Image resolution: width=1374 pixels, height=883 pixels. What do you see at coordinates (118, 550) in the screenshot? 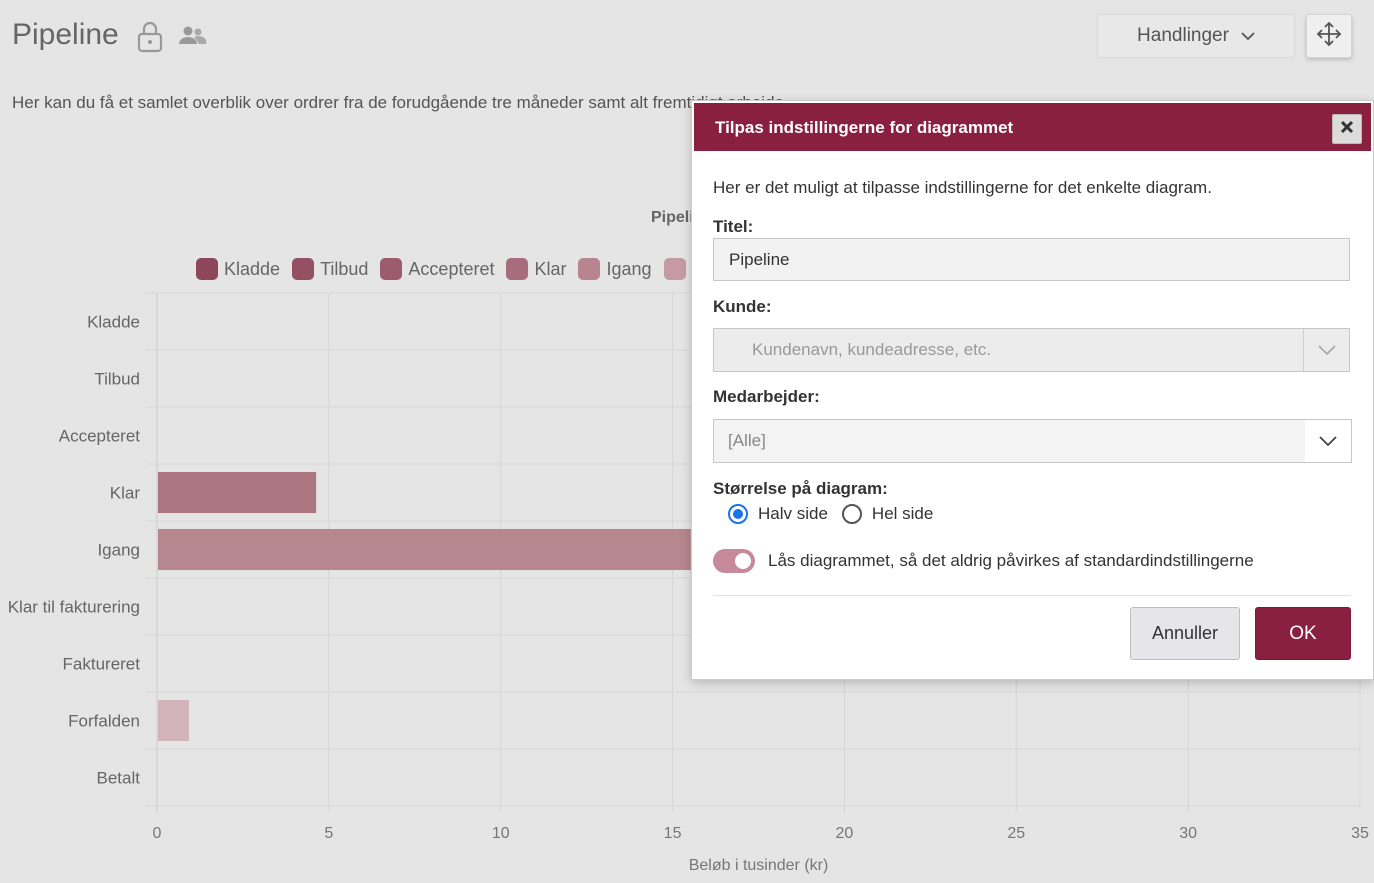
I see `y-category-label: Igang` at bounding box center [118, 550].